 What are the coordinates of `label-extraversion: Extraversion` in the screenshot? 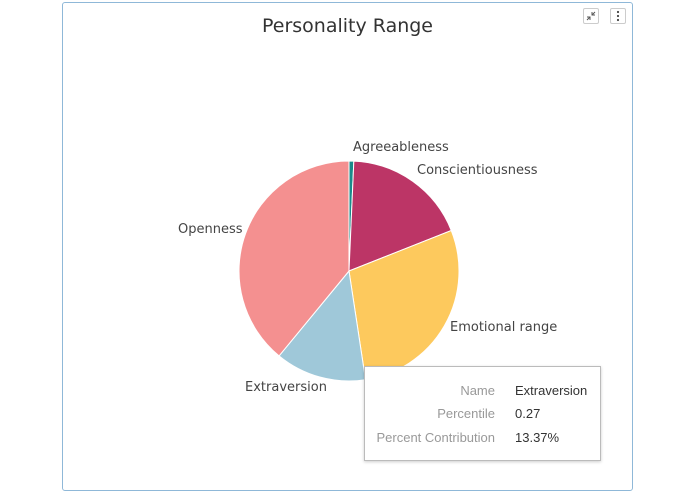 It's located at (286, 387).